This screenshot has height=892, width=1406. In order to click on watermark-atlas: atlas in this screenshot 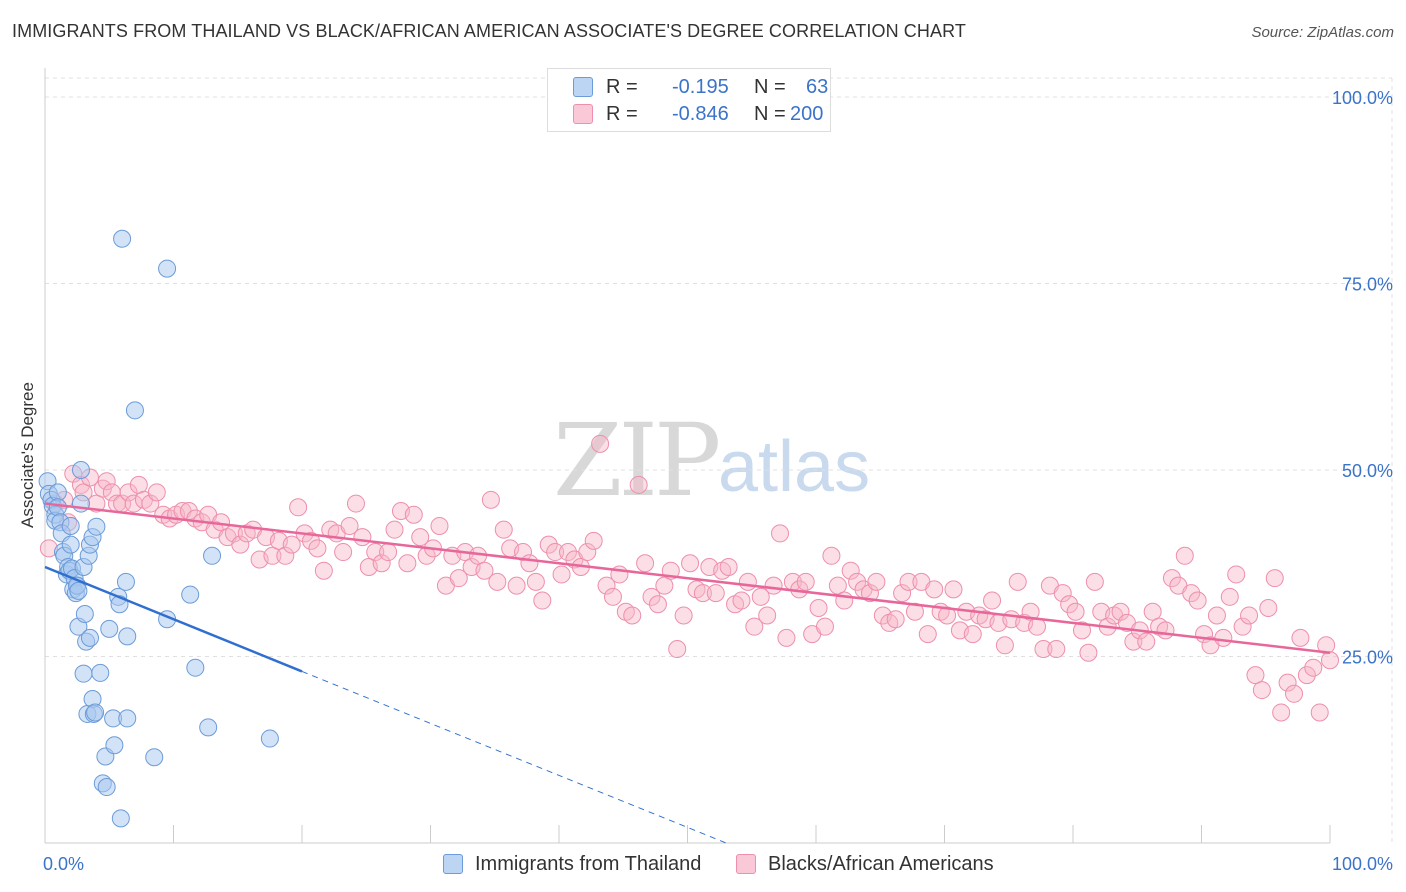, I will do `click(794, 467)`.